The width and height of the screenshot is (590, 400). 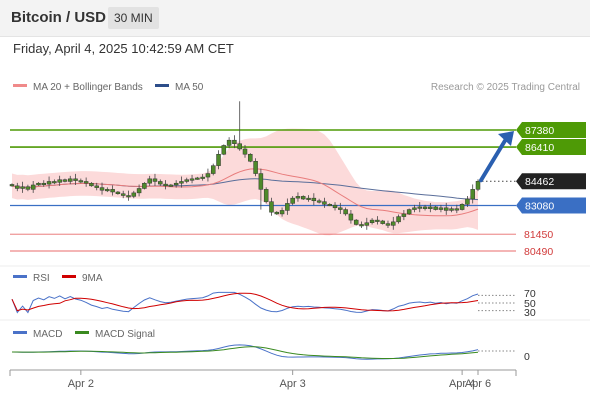 What do you see at coordinates (530, 313) in the screenshot?
I see `rsi-tick-30: 30` at bounding box center [530, 313].